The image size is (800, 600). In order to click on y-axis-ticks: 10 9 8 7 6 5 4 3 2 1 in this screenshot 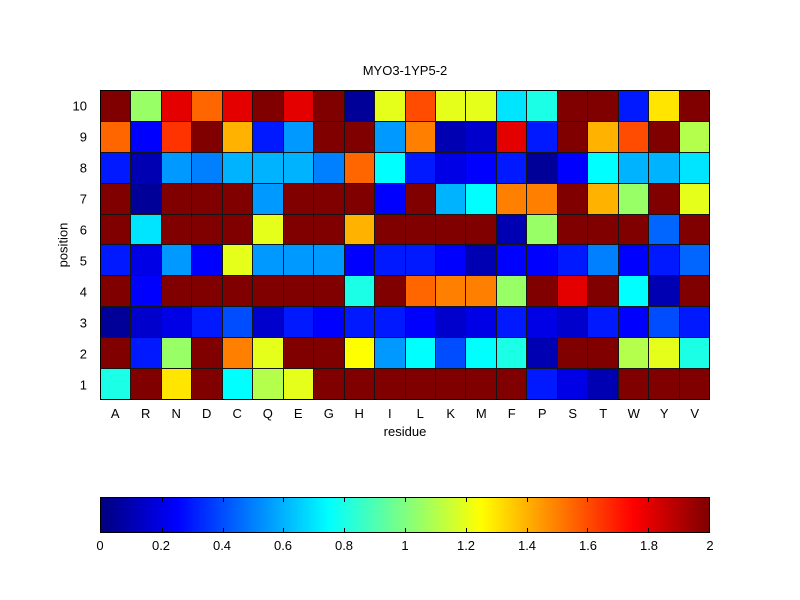, I will do `click(46, 245)`.